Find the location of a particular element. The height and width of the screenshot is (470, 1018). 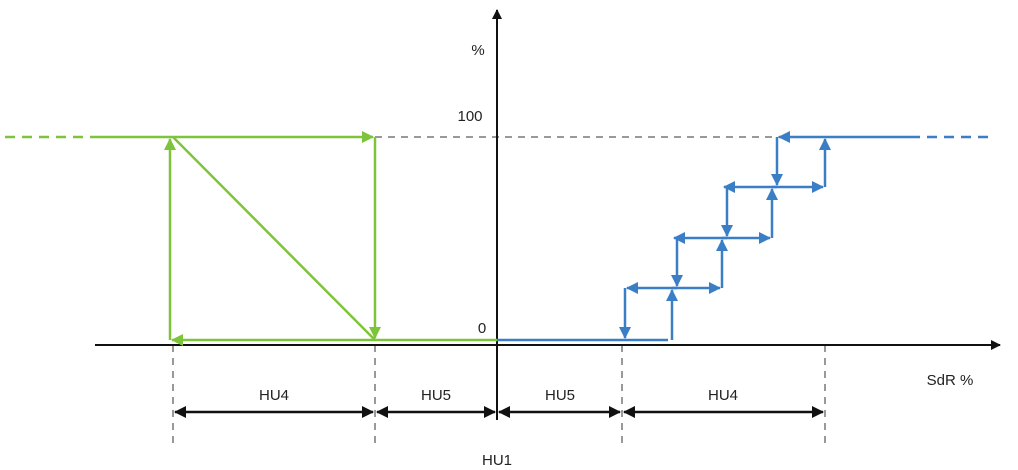

x-axis-label: SdR % is located at coordinates (950, 380).